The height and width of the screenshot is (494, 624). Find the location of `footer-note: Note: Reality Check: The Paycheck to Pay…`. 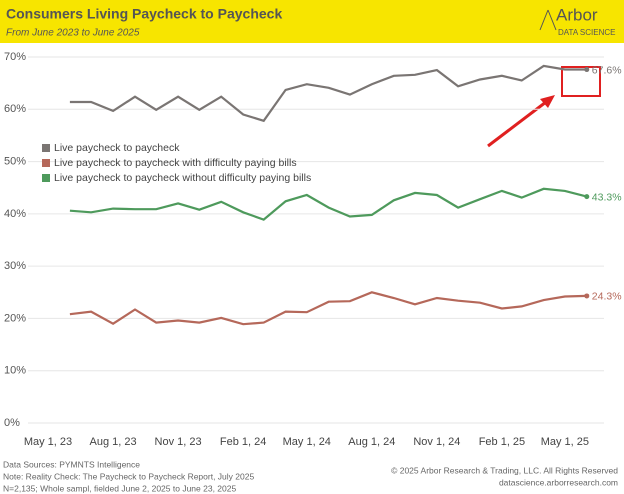

footer-note: Note: Reality Check: The Paycheck to Pay… is located at coordinates (128, 476).